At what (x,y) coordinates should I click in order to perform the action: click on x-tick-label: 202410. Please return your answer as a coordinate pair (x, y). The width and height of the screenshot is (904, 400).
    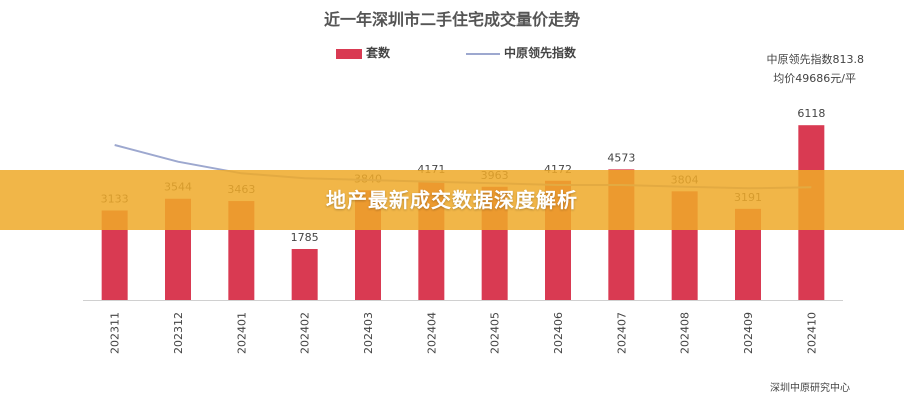
    Looking at the image, I should click on (811, 333).